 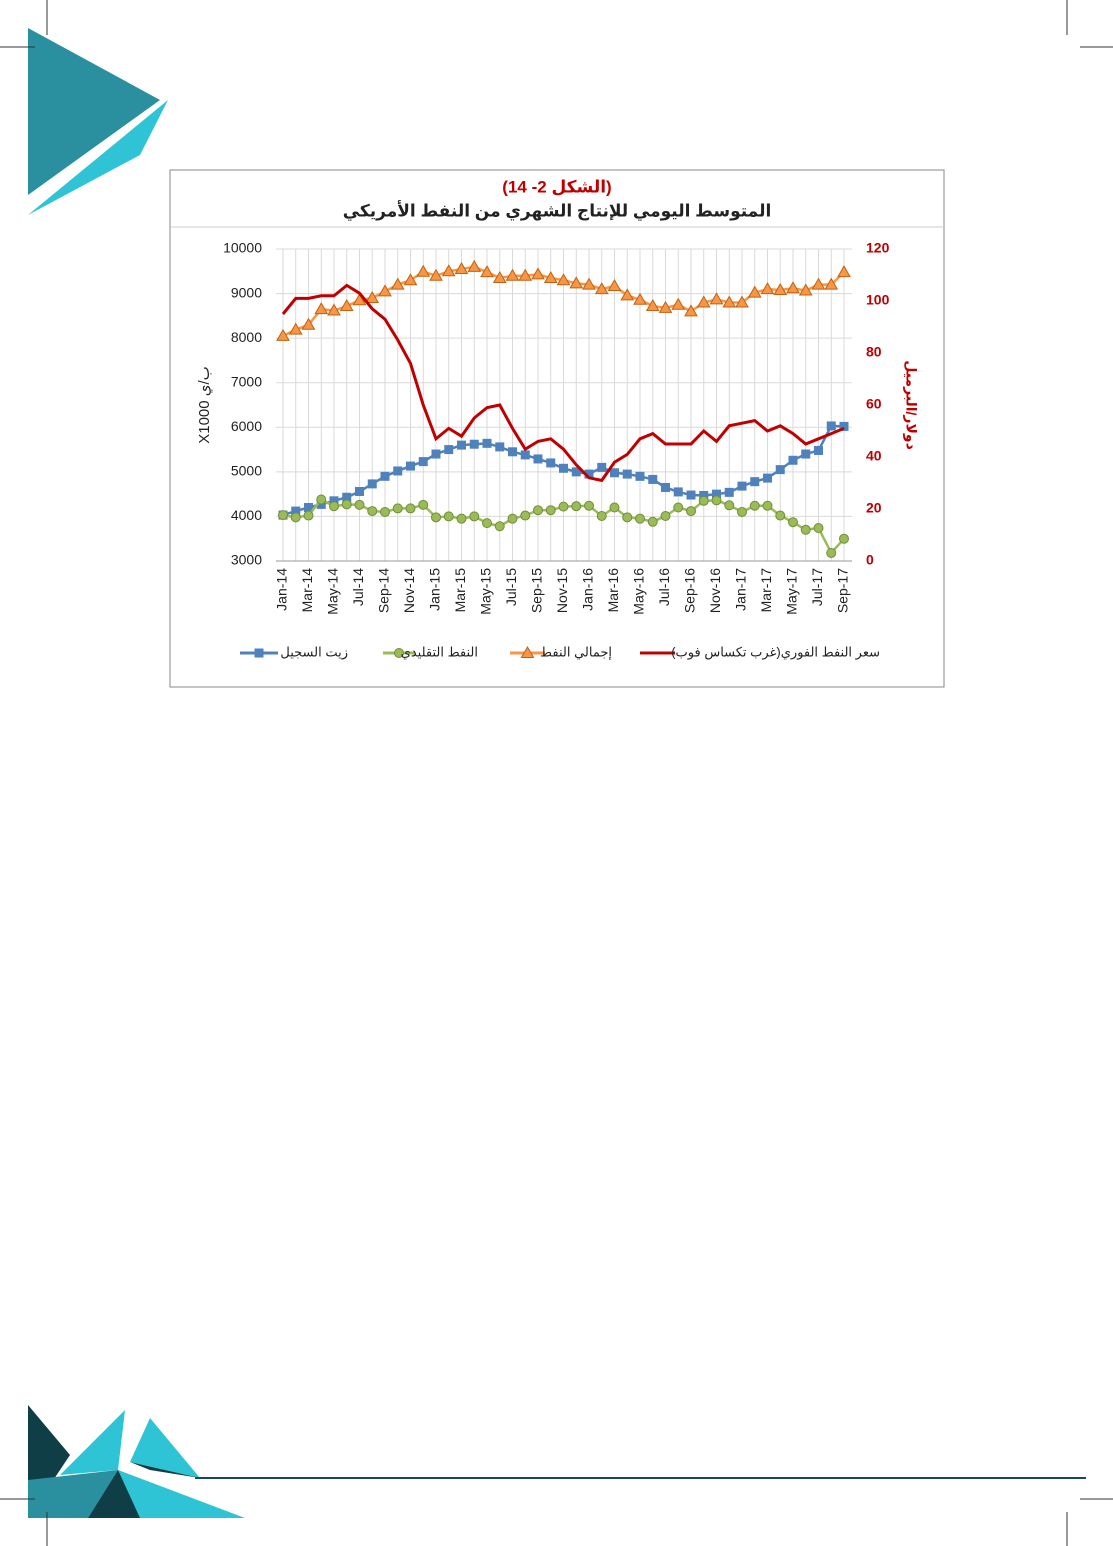 I want to click on figure-label: (الشكل 2- 14), so click(x=556, y=186).